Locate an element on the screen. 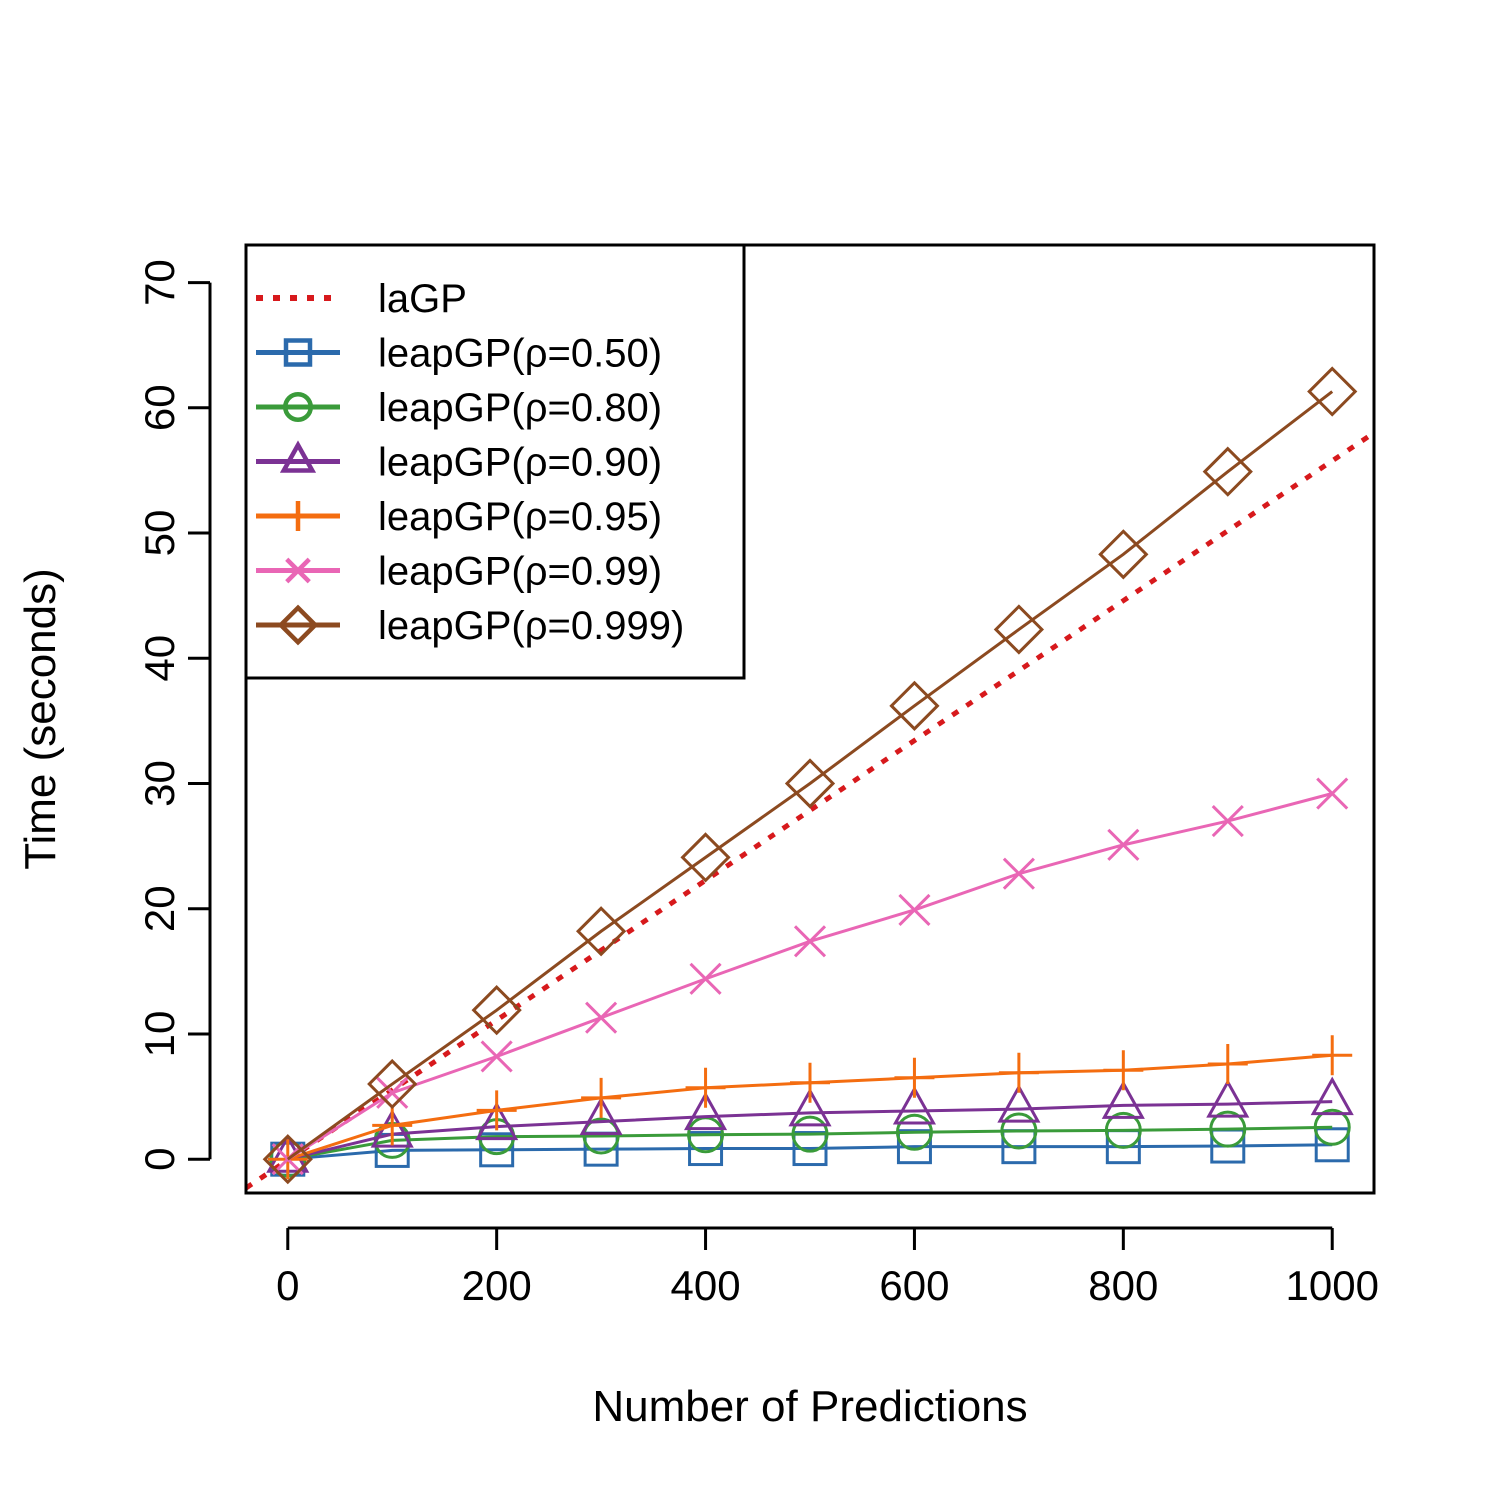  y-axis-title: Time (seconds) is located at coordinates (40, 719).